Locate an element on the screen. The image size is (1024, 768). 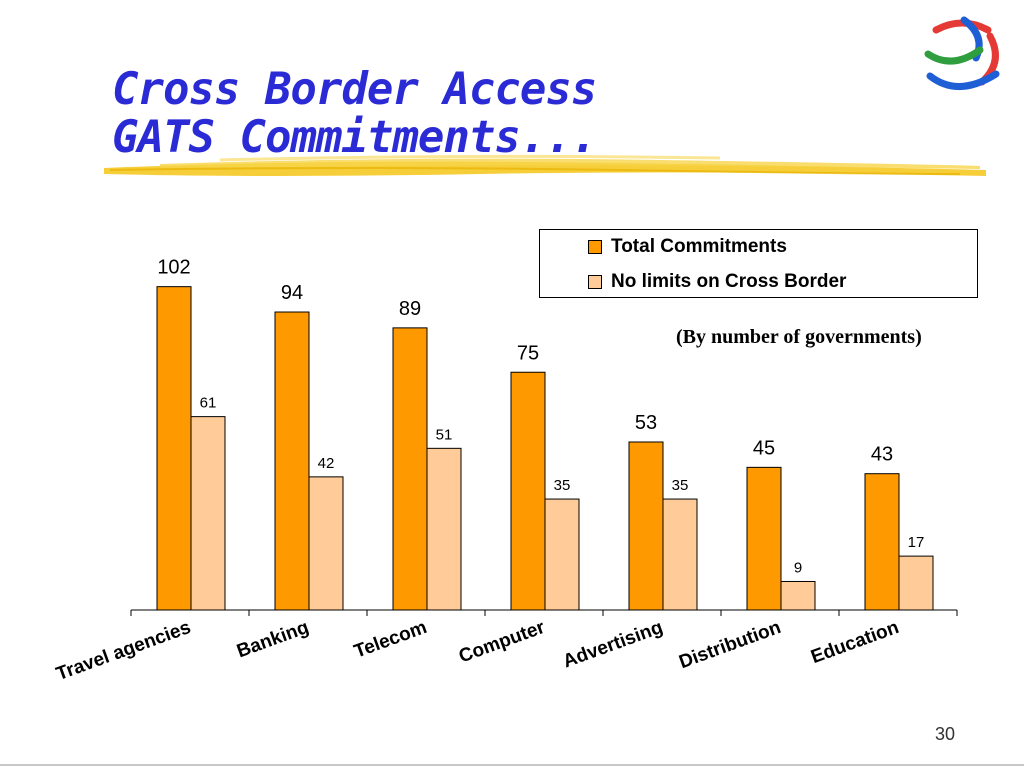
chart-subtitle: (By number of governments) is located at coordinates (799, 337).